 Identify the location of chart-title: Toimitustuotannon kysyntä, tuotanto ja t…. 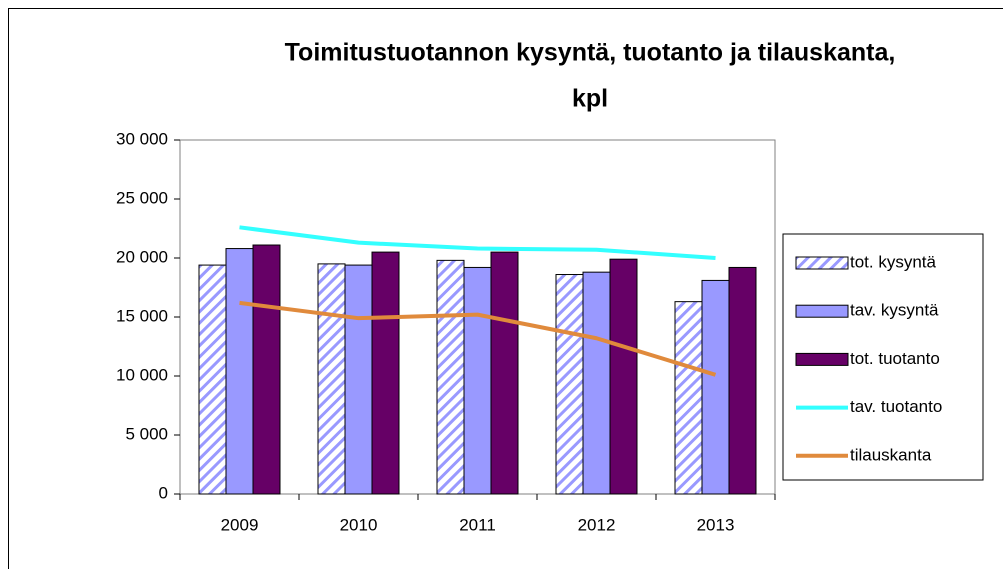
(590, 53).